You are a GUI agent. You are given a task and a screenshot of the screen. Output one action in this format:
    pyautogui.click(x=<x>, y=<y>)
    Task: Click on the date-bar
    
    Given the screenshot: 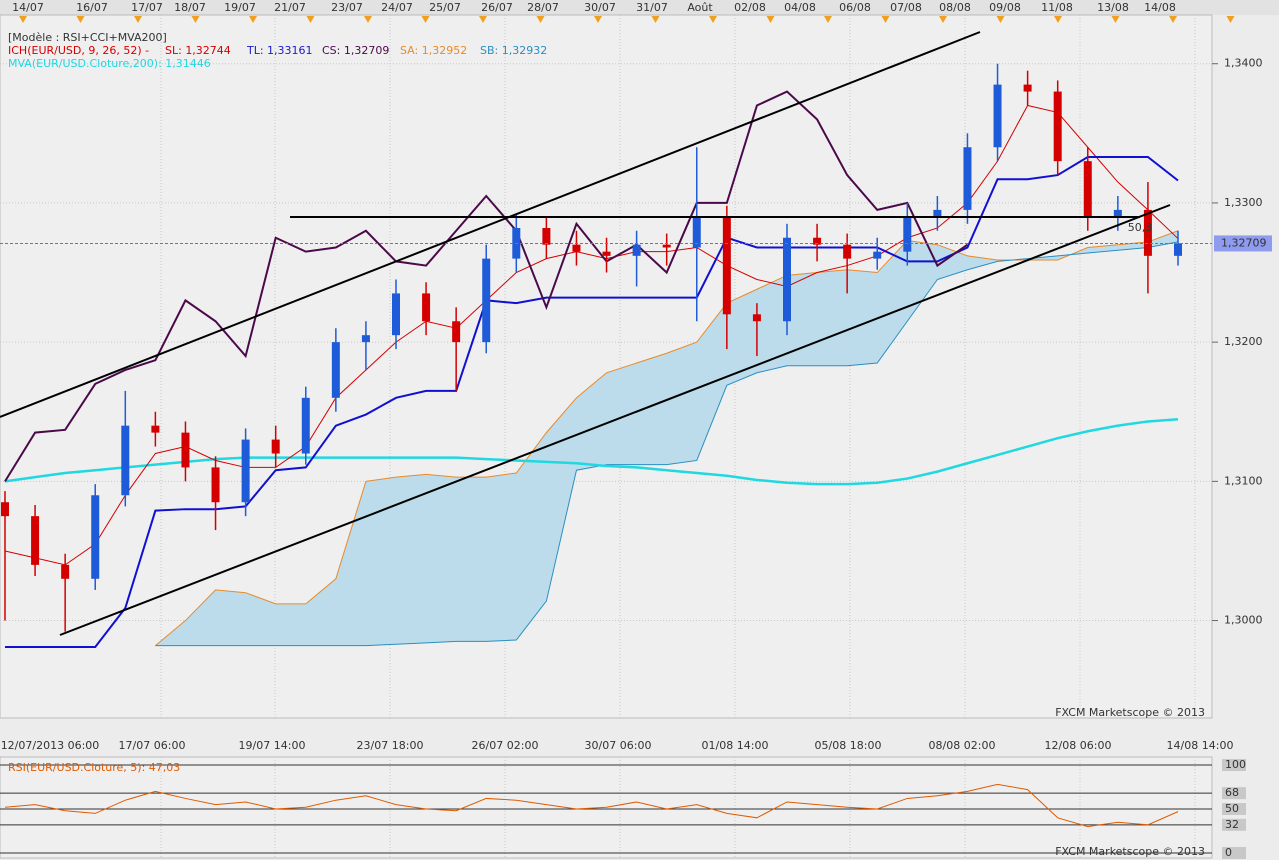 What is the action you would take?
    pyautogui.click(x=639, y=7)
    